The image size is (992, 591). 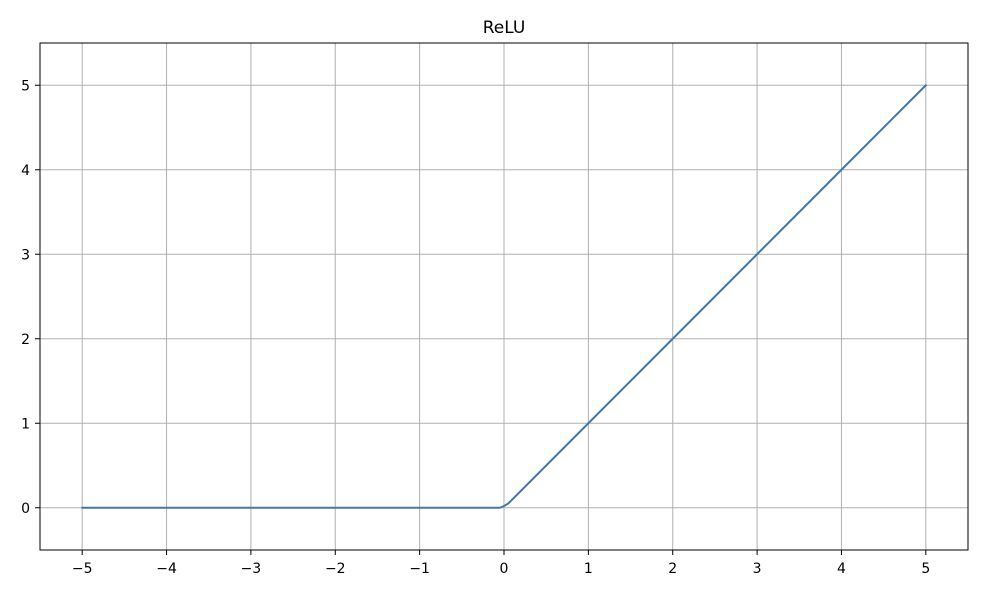 What do you see at coordinates (588, 569) in the screenshot?
I see `x-tick-label: 1` at bounding box center [588, 569].